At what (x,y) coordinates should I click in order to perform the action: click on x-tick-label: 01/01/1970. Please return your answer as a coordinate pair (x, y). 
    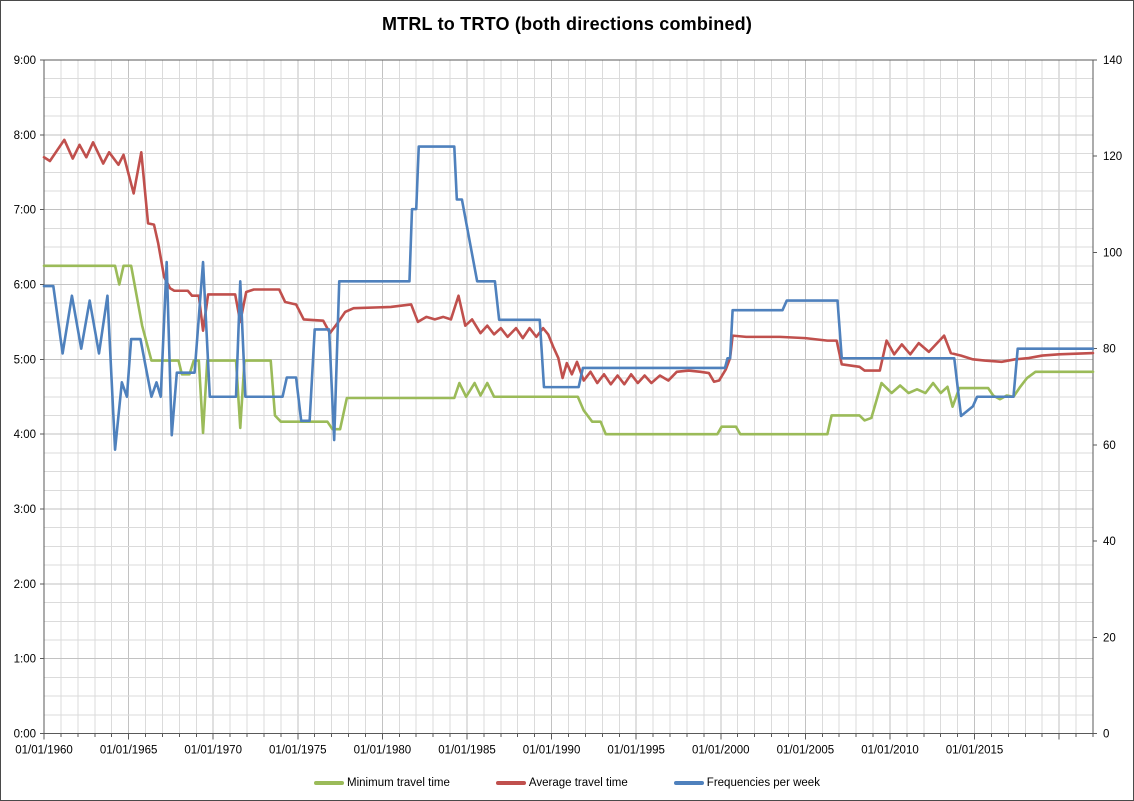
    Looking at the image, I should click on (213, 751).